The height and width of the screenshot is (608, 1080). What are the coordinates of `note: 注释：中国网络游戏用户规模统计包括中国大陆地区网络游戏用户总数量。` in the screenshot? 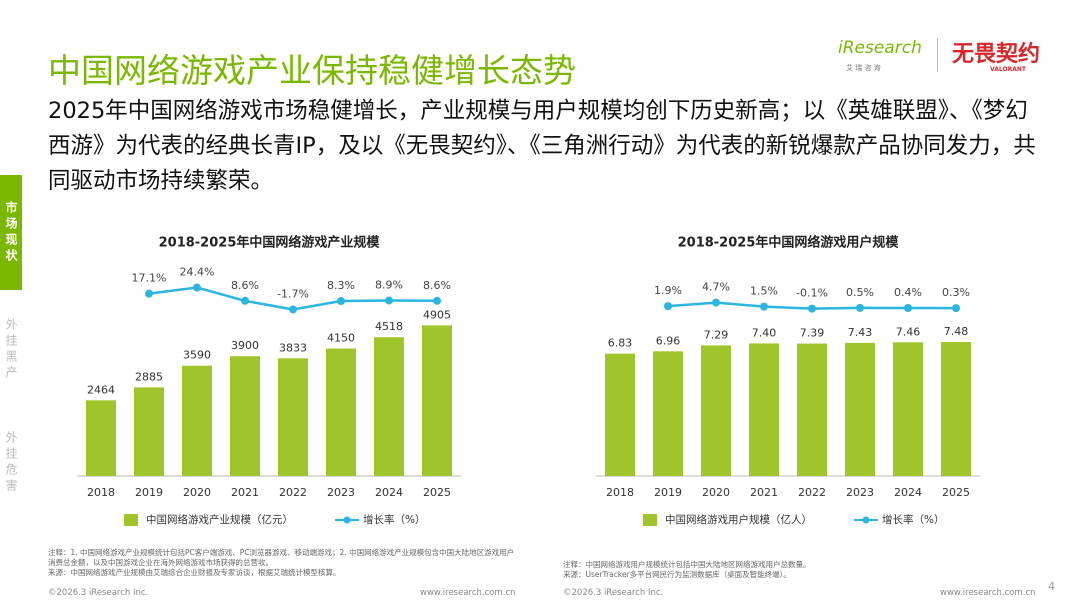 It's located at (687, 564).